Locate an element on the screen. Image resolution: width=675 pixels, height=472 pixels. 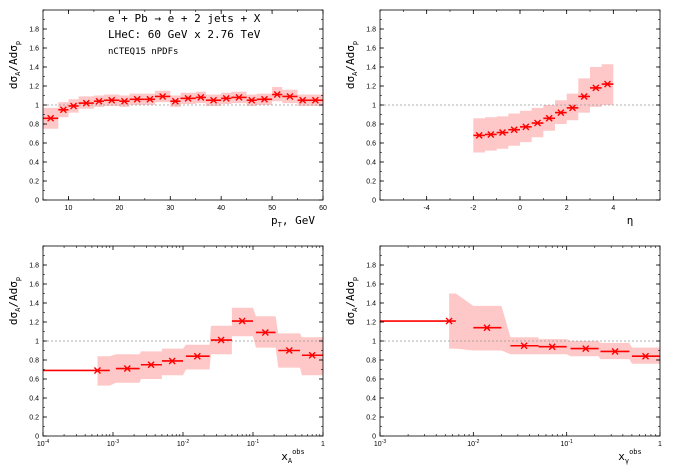
x-tick-label: 2 is located at coordinates (567, 208).